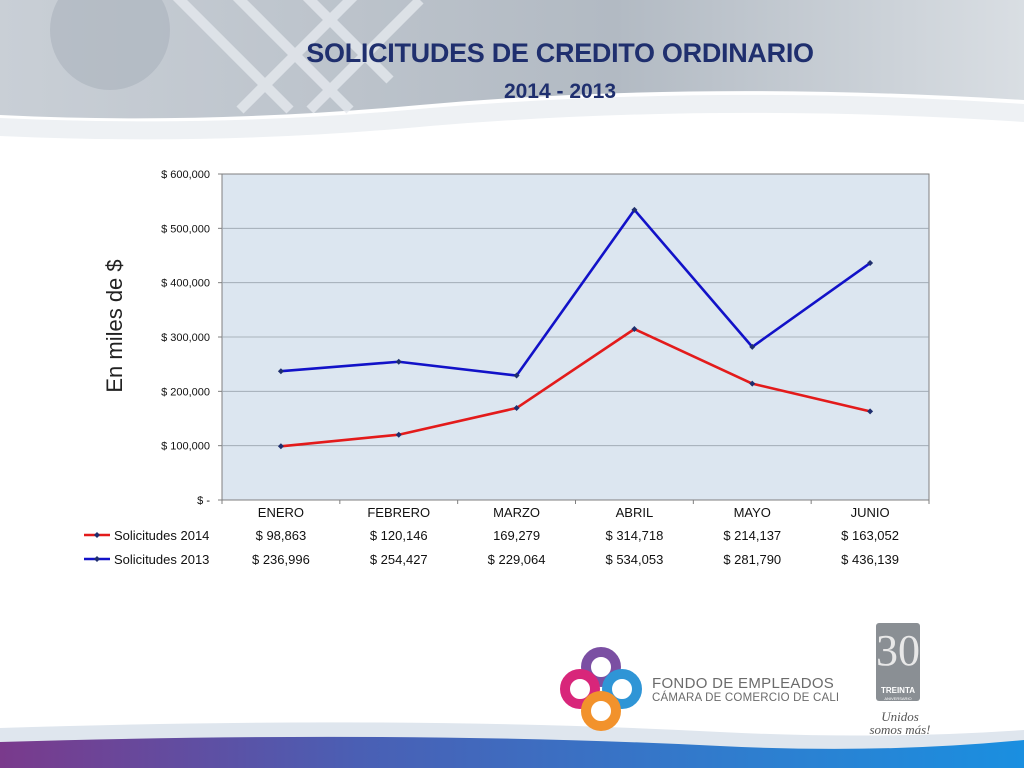 The image size is (1024, 768). I want to click on legend-series-name: Solicitudes 2014, so click(161, 535).